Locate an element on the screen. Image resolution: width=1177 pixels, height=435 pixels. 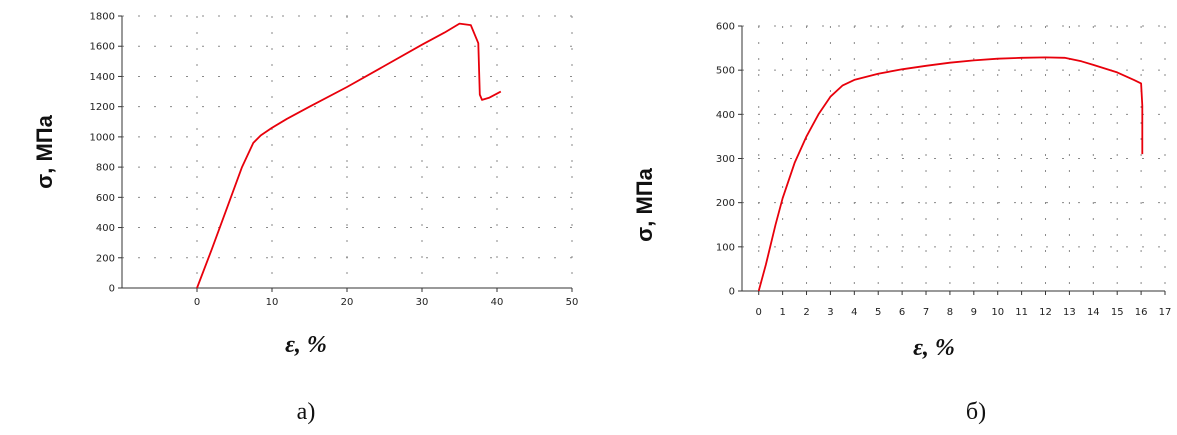
y-tick-label: 1200 is located at coordinates (102, 107).